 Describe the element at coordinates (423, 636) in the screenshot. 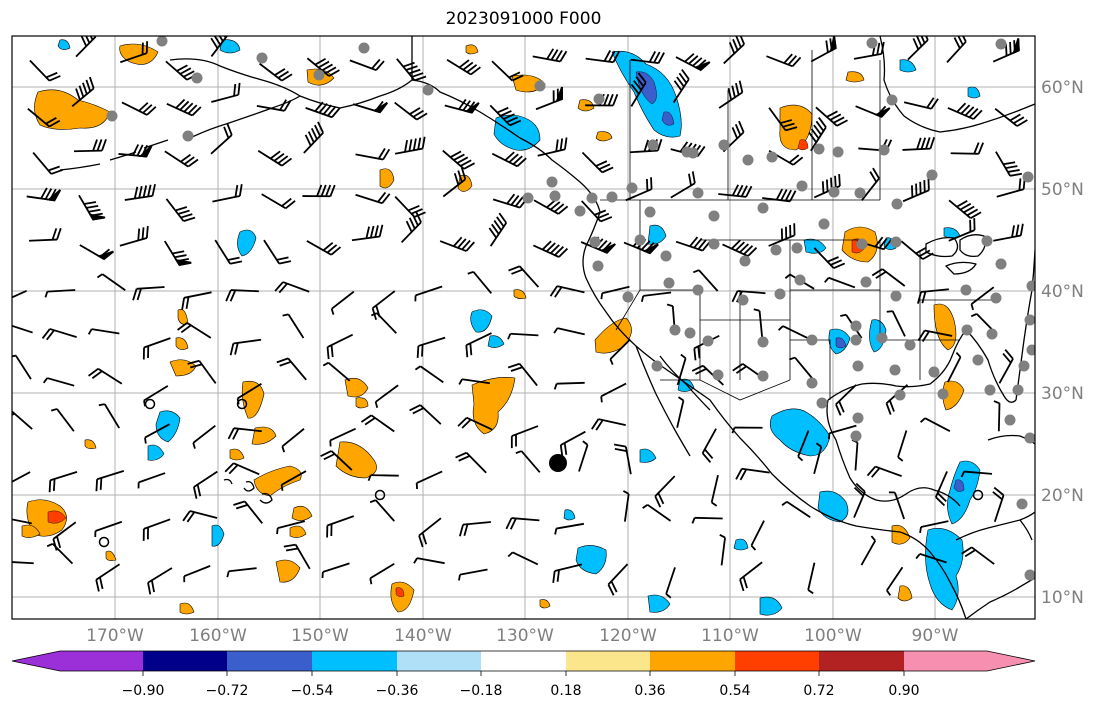

I see `lon-label: 140°W` at that location.